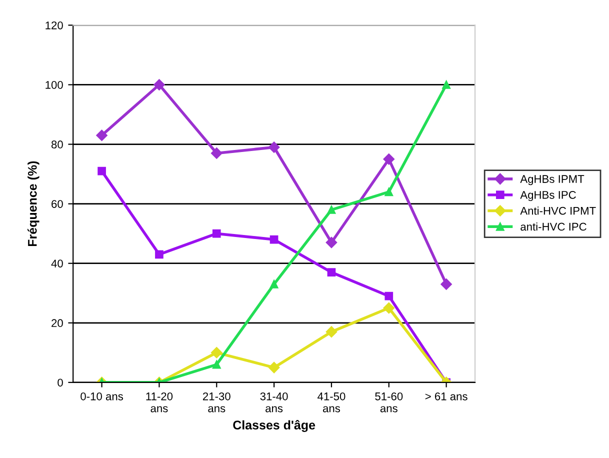 This screenshot has height=458, width=609. I want to click on x-tick-label: 11-20 ans, so click(159, 402).